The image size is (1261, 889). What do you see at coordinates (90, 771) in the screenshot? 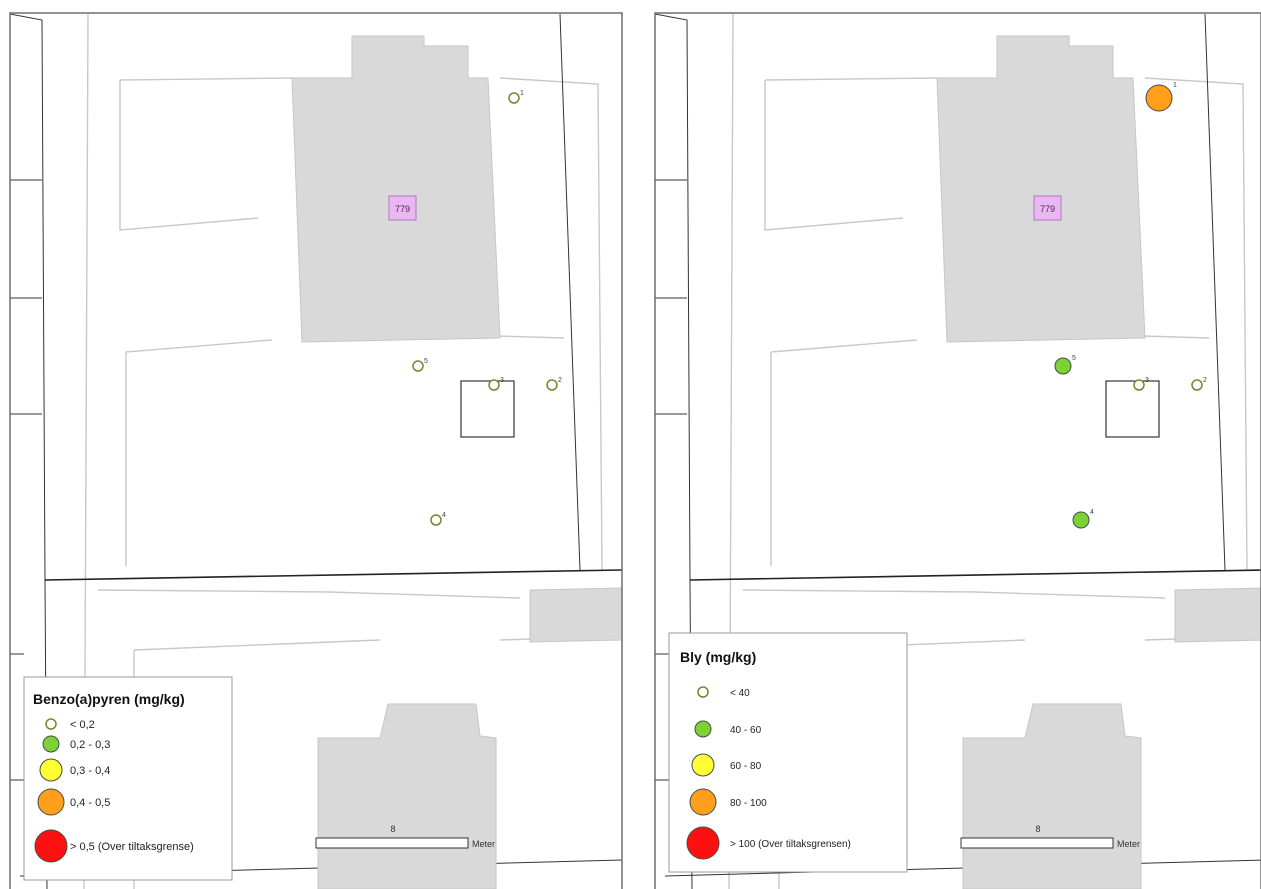
I see `legend-label: 0,3 - 0,4` at bounding box center [90, 771].